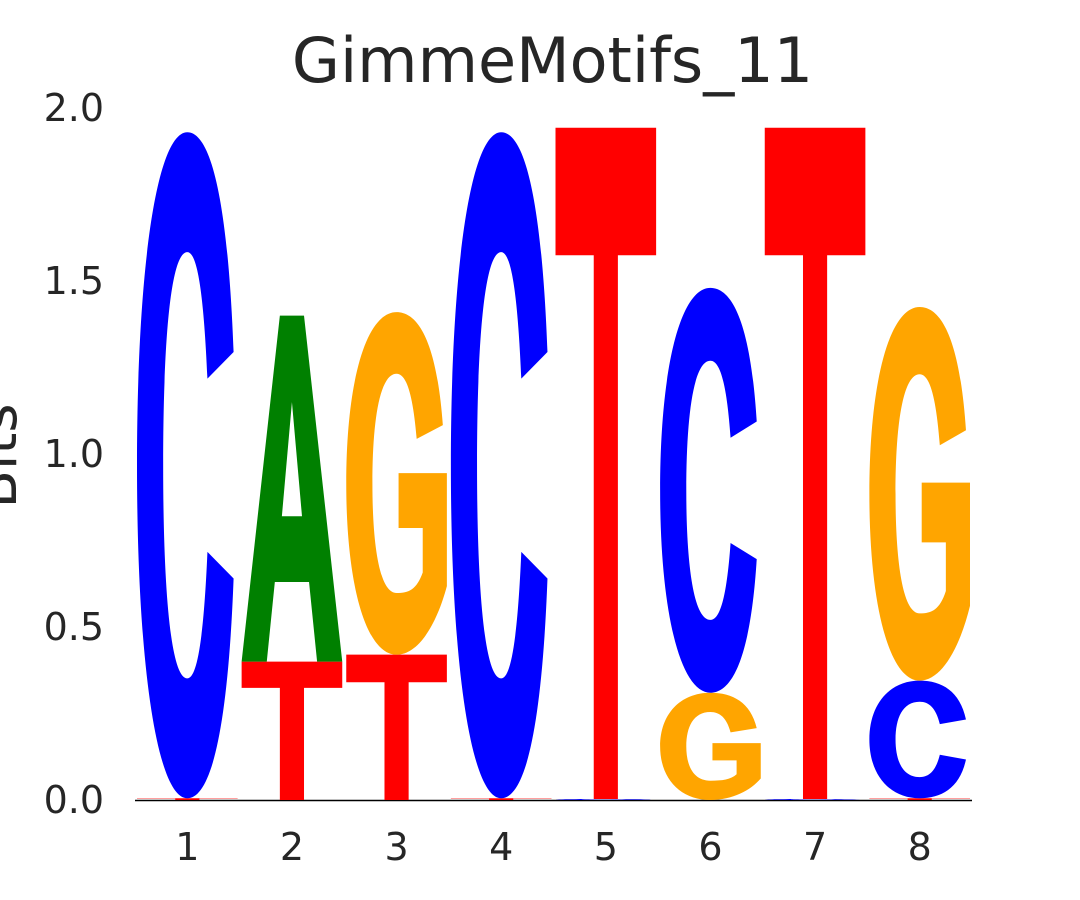  I want to click on x-tick-label: 3, so click(396, 847).